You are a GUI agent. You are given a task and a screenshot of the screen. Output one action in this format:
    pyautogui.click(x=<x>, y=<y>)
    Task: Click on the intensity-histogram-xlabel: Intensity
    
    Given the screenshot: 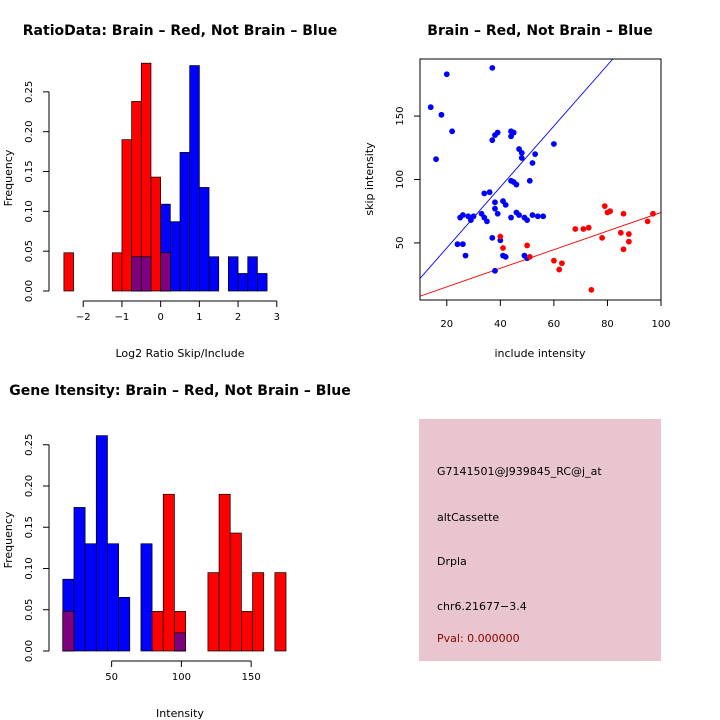 What is the action you would take?
    pyautogui.click(x=180, y=713)
    